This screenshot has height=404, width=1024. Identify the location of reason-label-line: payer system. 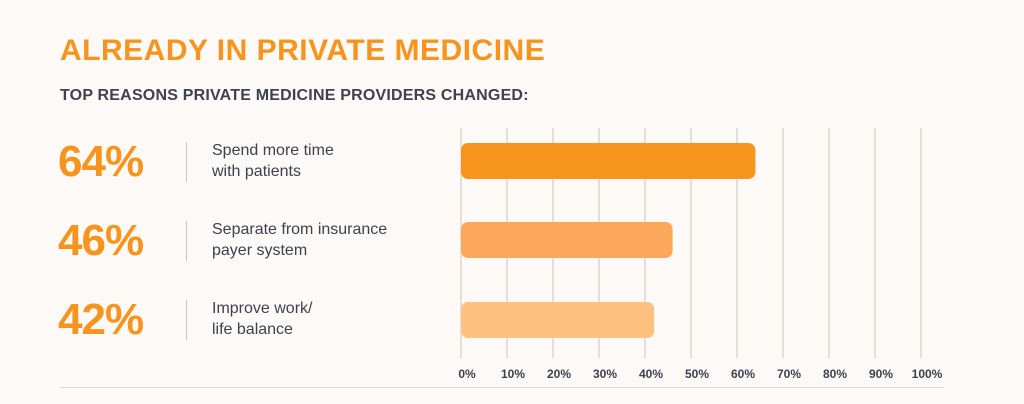
(260, 250).